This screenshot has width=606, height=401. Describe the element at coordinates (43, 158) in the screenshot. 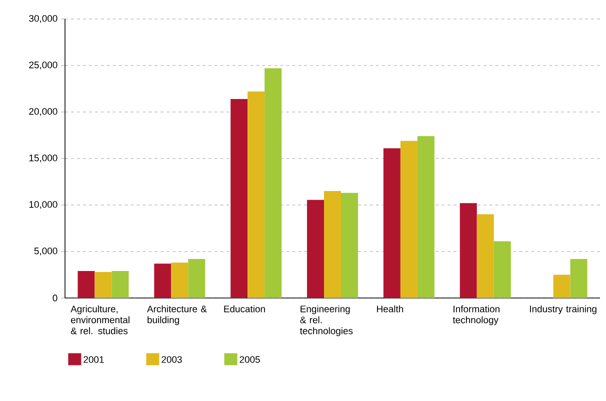

I see `y-tick-label: 15,000` at that location.